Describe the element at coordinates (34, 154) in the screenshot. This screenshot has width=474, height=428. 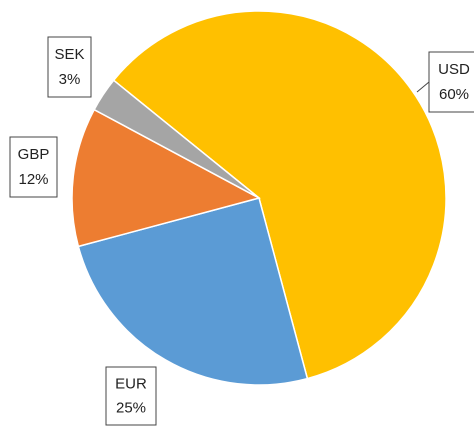
I see `slice-category: GBP` at that location.